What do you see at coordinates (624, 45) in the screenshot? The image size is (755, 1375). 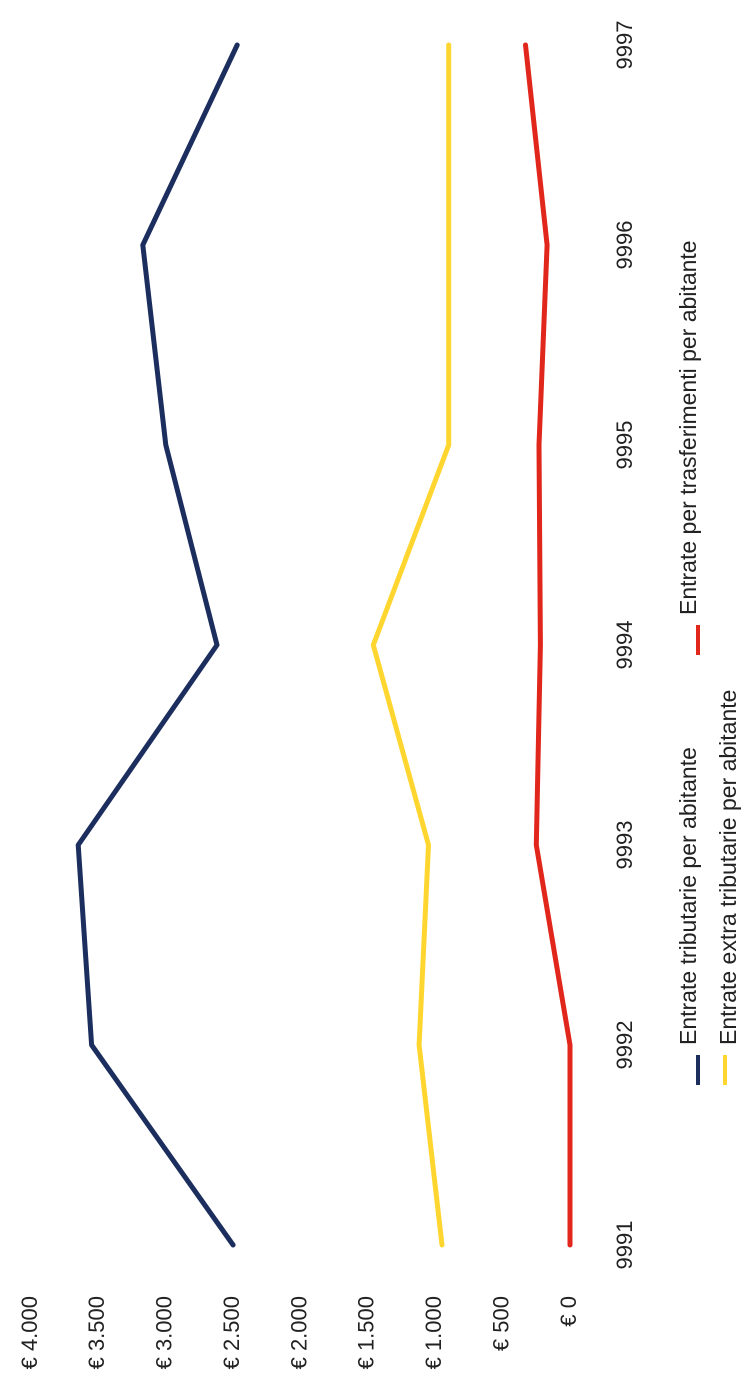 I see `category-tick-label: 9997` at bounding box center [624, 45].